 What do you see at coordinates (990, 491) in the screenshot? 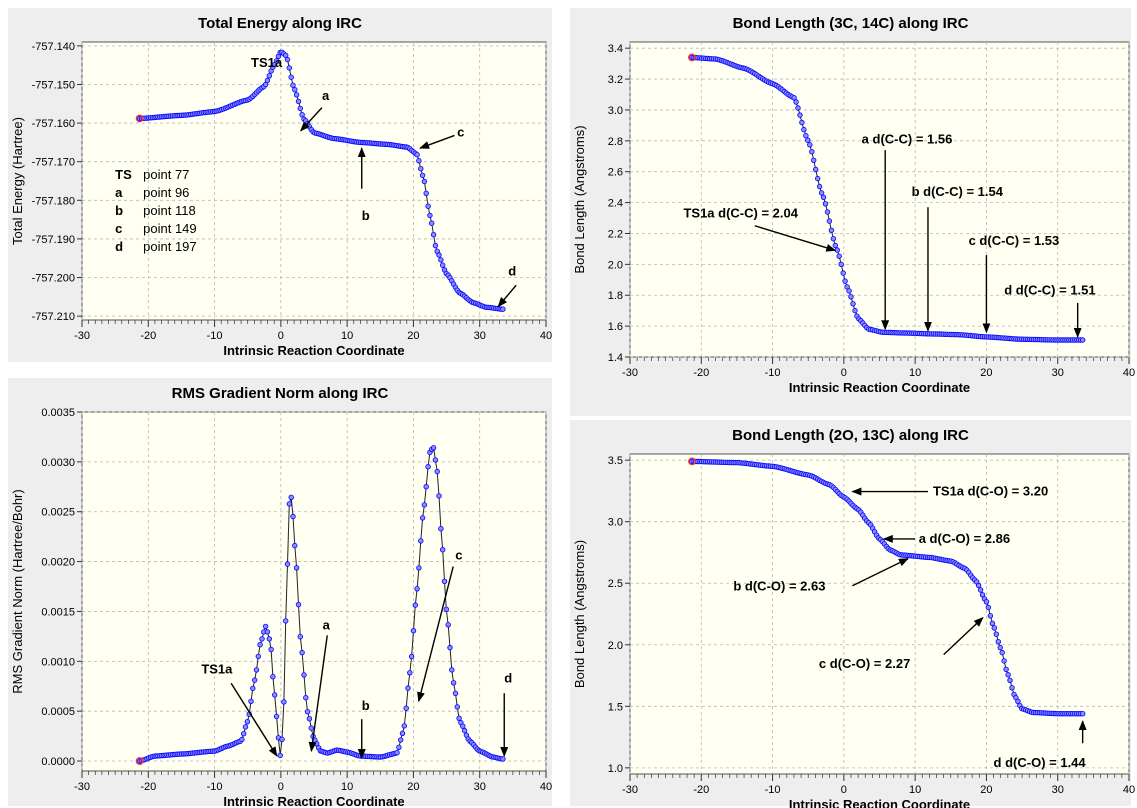
I see `annotation-label: TS1a d(C-O) = 3.20` at bounding box center [990, 491].